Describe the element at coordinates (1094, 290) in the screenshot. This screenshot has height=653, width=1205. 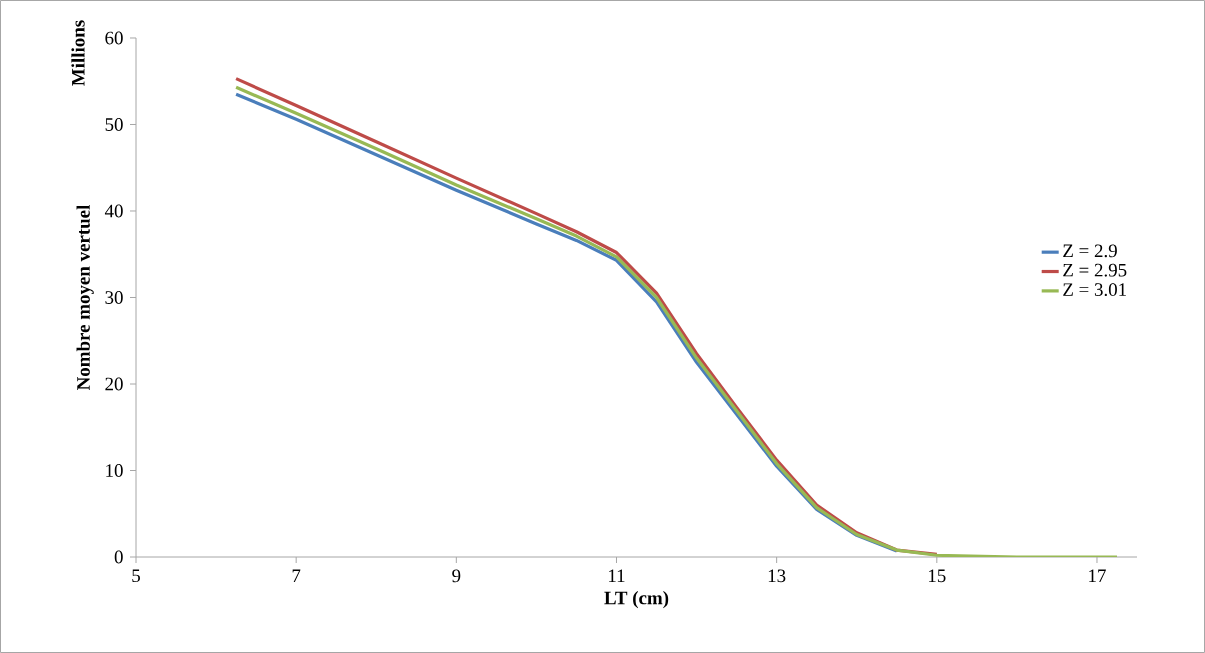
I see `legend-label: Z = 3.01` at that location.